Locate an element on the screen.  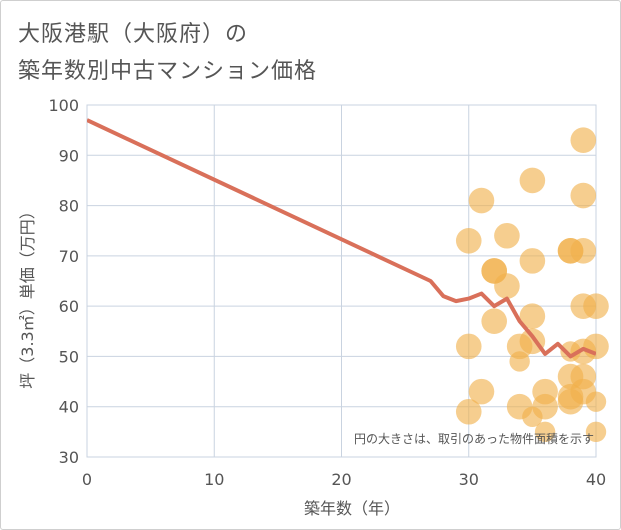
size-note: 円の大きさは、取引のあった物件面積を示す is located at coordinates (474, 438).